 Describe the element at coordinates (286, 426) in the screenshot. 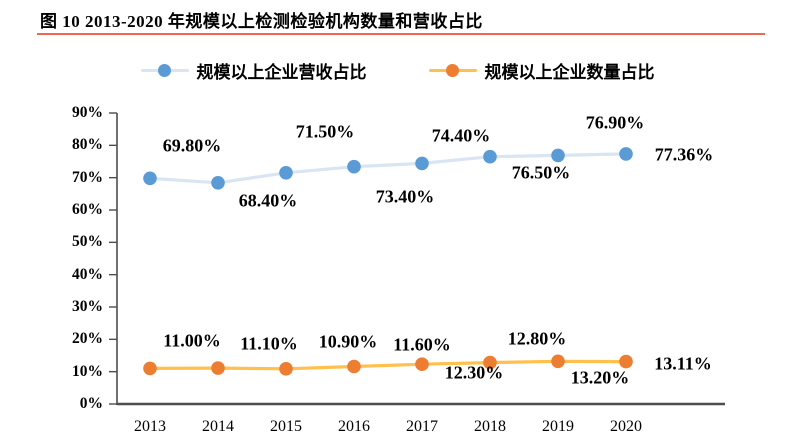

I see `x-axis-tick-label: 2015` at that location.